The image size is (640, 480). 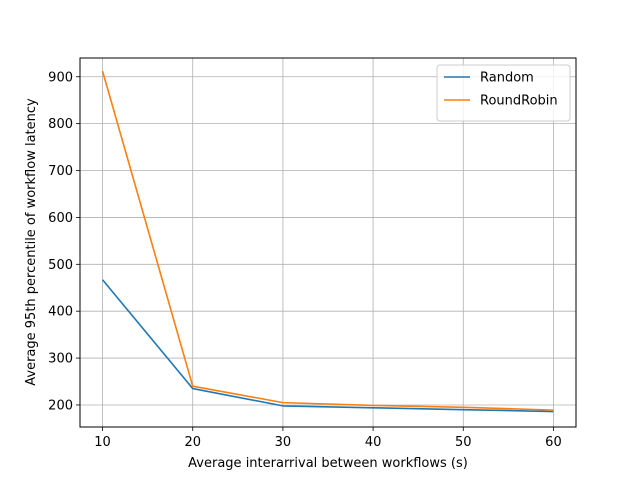 What do you see at coordinates (60, 171) in the screenshot?
I see `y-tick-label: 700` at bounding box center [60, 171].